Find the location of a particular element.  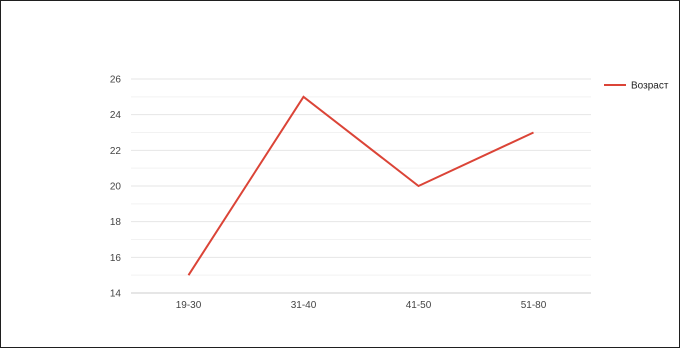

x-tick-label: 19-30 is located at coordinates (189, 305).